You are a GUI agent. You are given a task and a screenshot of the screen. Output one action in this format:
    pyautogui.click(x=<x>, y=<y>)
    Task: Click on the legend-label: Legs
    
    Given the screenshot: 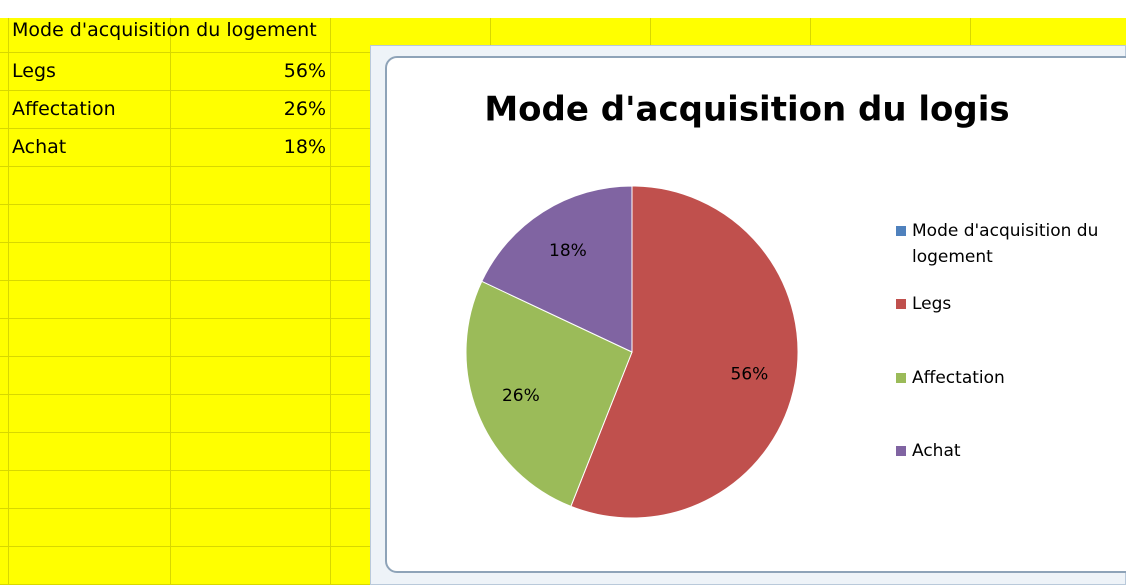 What is the action you would take?
    pyautogui.click(x=932, y=304)
    